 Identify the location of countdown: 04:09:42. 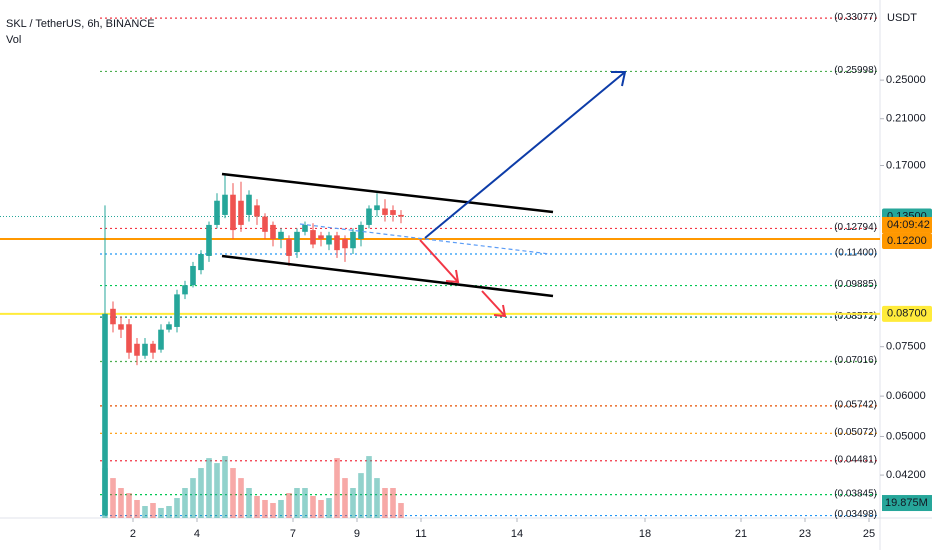
(908, 225).